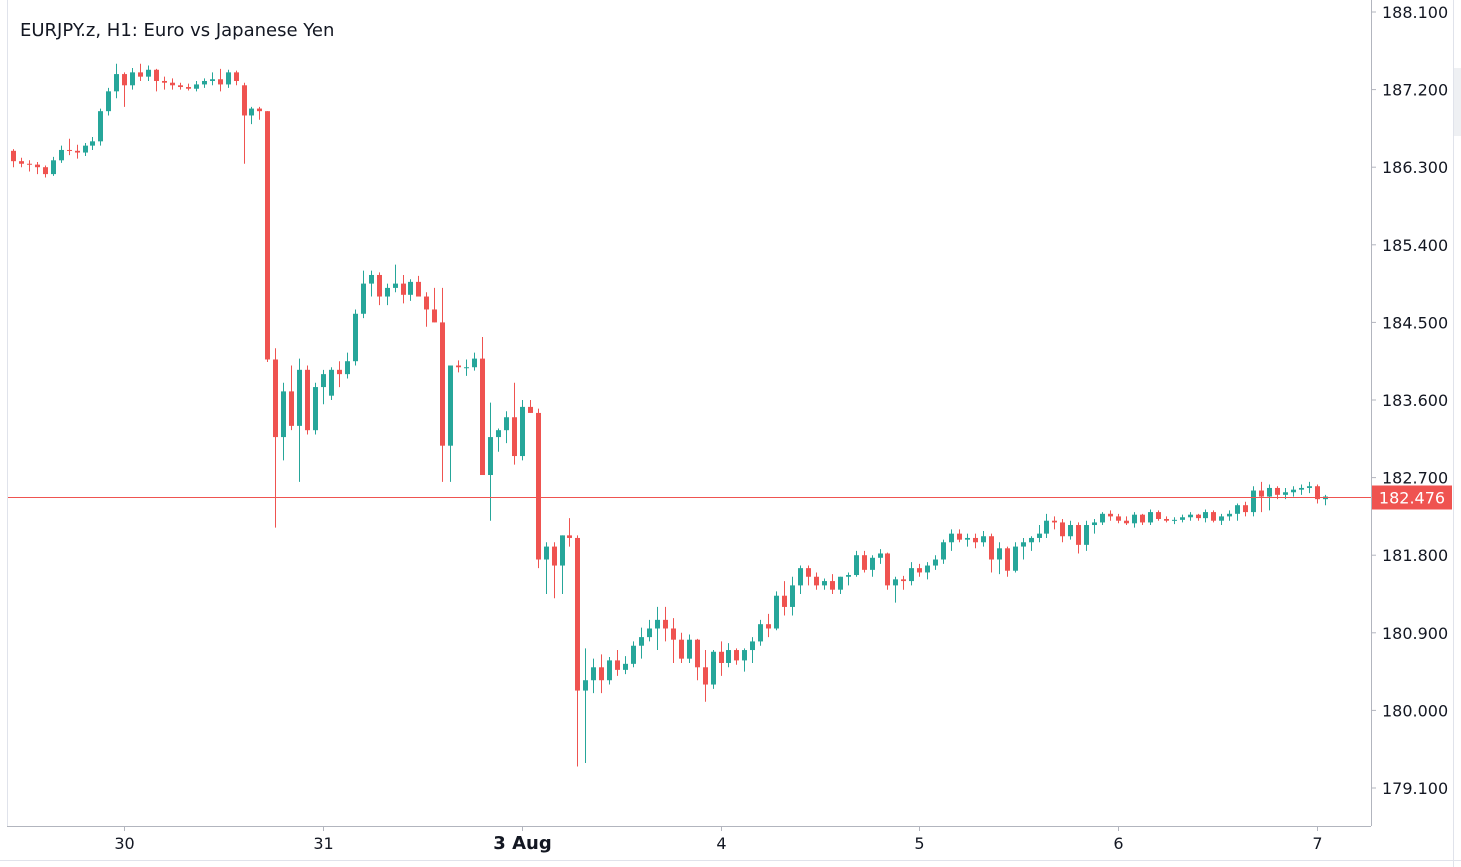  Describe the element at coordinates (1415, 12) in the screenshot. I see `y-tick-label: 188.100` at that location.